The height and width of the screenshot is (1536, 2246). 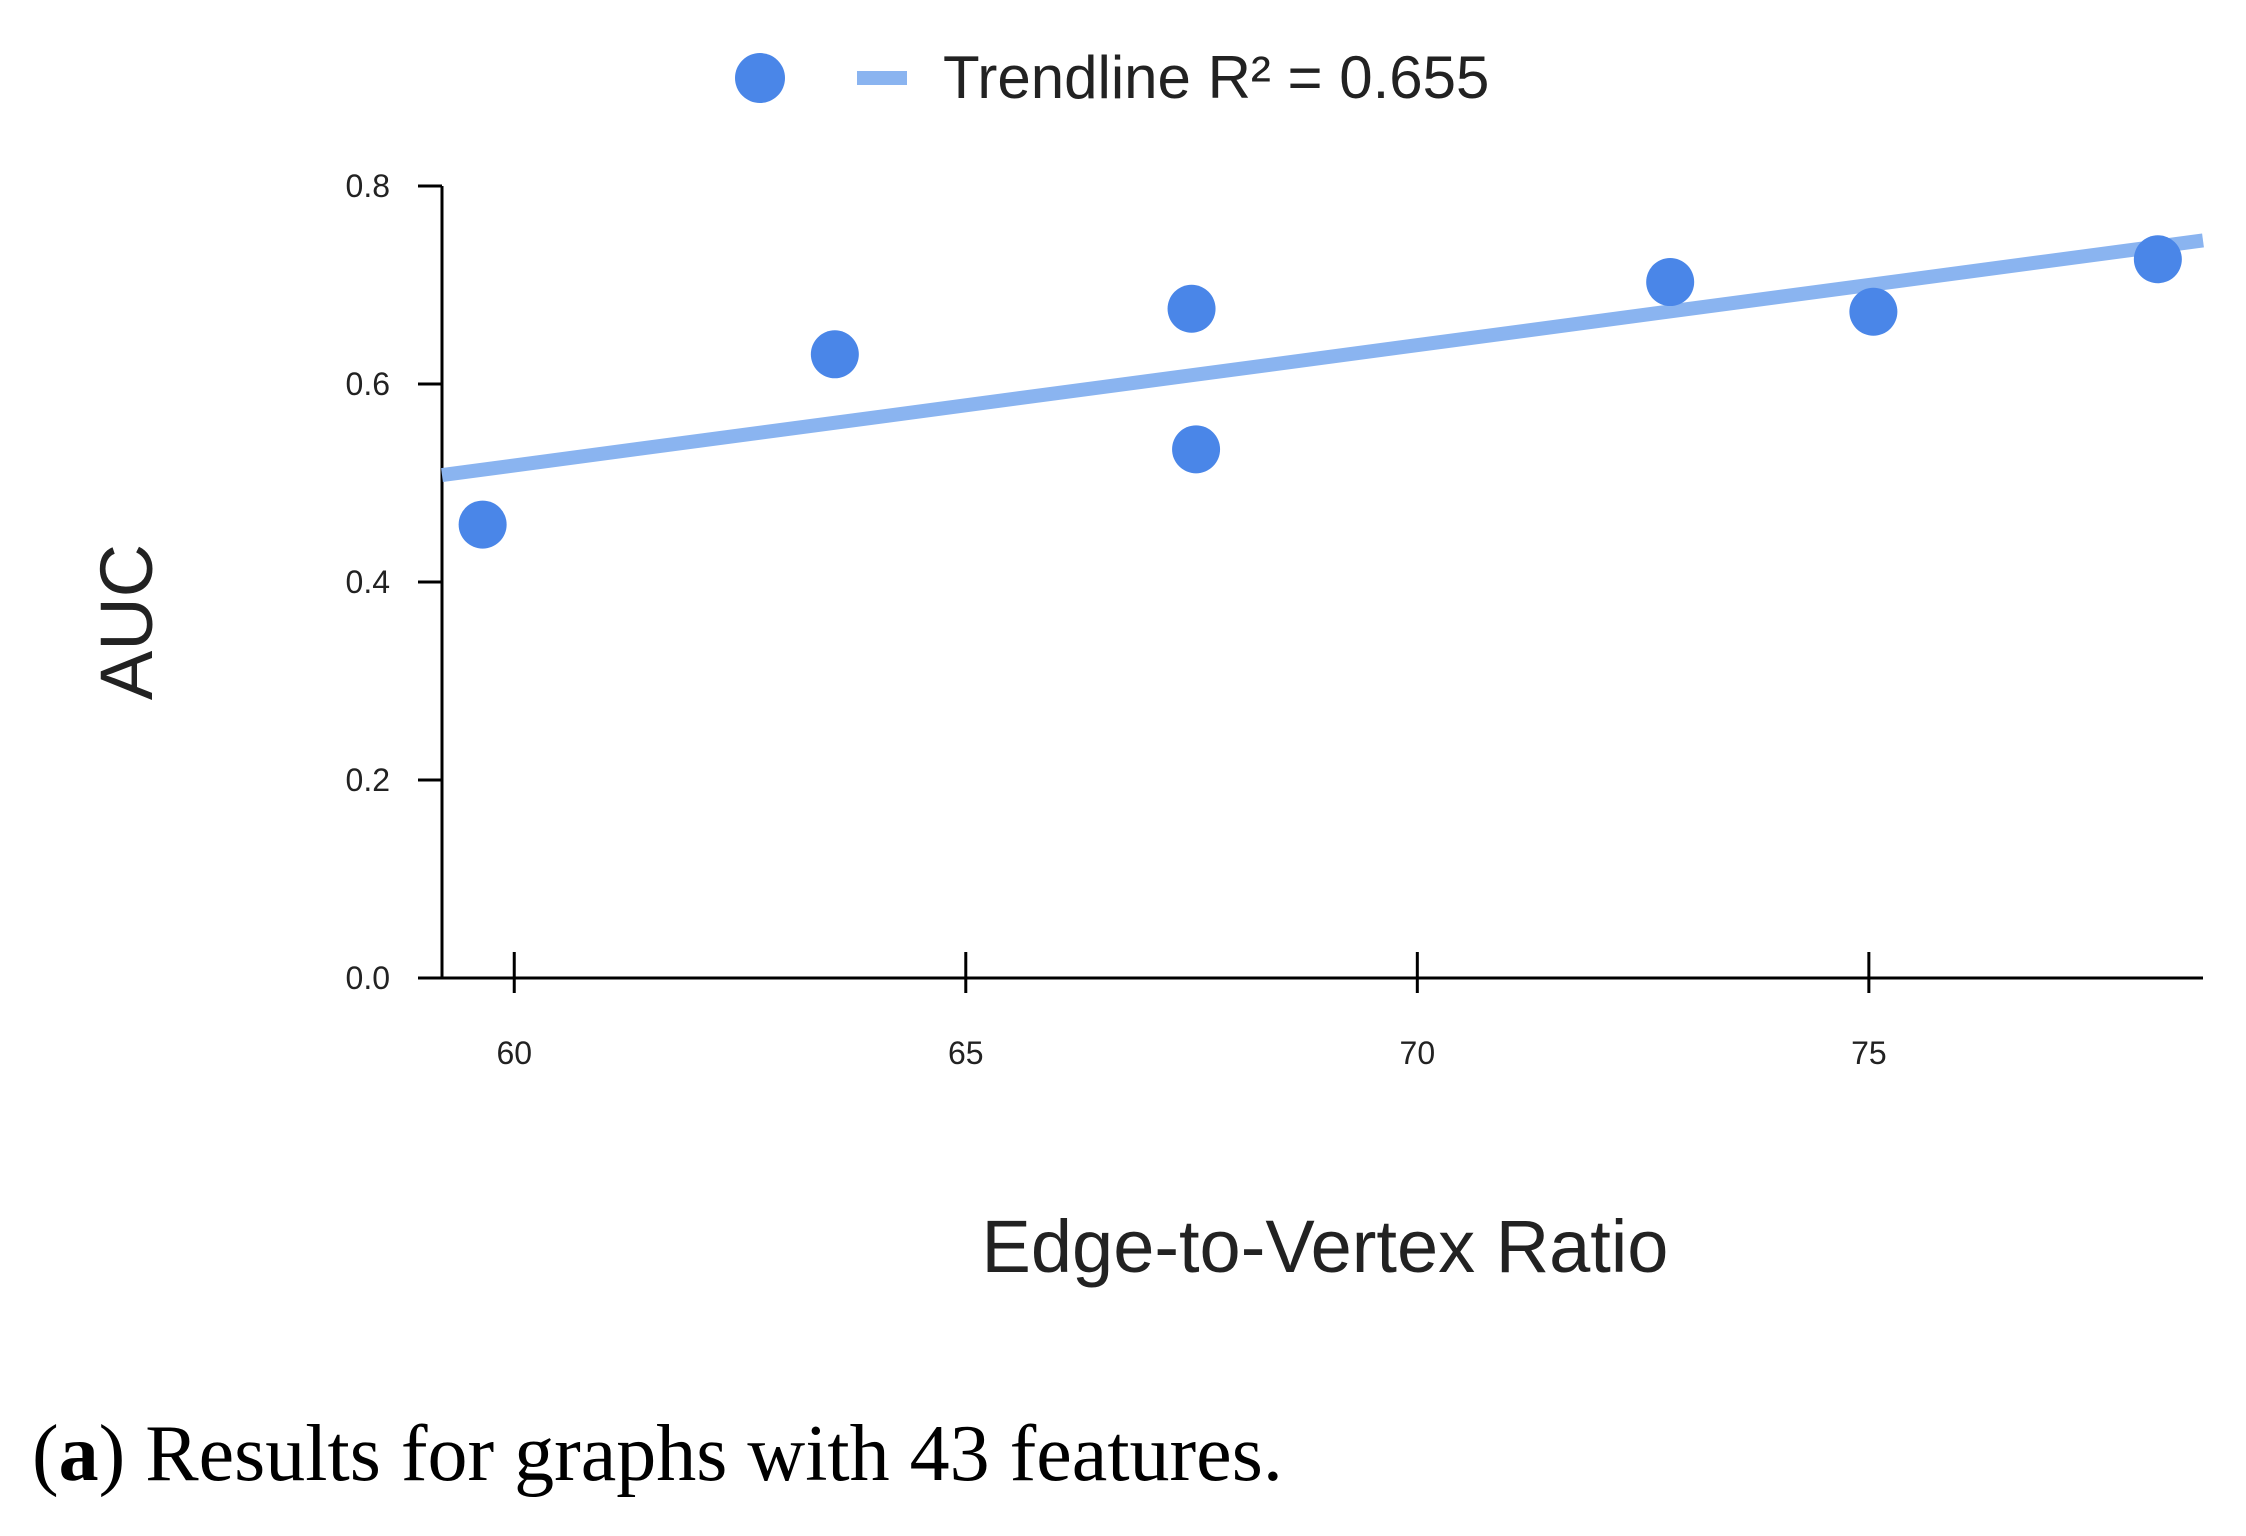 What do you see at coordinates (79, 1454) in the screenshot?
I see `caption-label: a` at bounding box center [79, 1454].